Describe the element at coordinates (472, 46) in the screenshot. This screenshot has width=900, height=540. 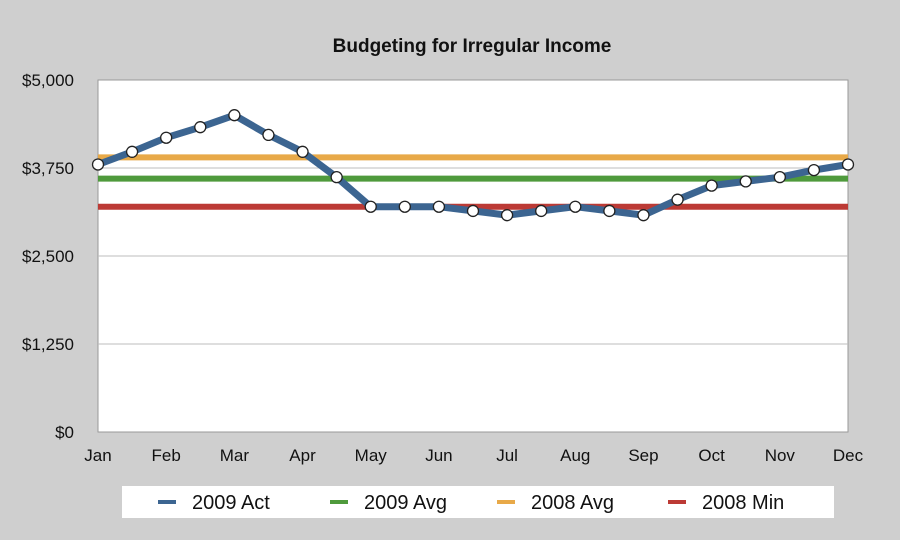
I see `chart-title: Budgeting for Irregular Income` at that location.